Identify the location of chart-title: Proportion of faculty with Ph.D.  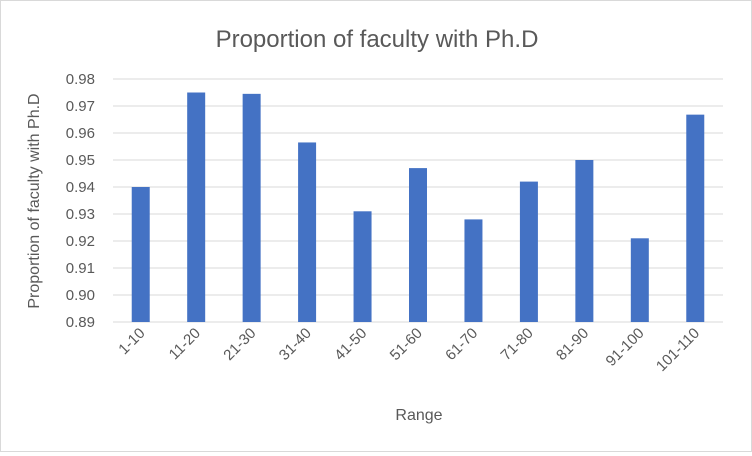
(377, 39).